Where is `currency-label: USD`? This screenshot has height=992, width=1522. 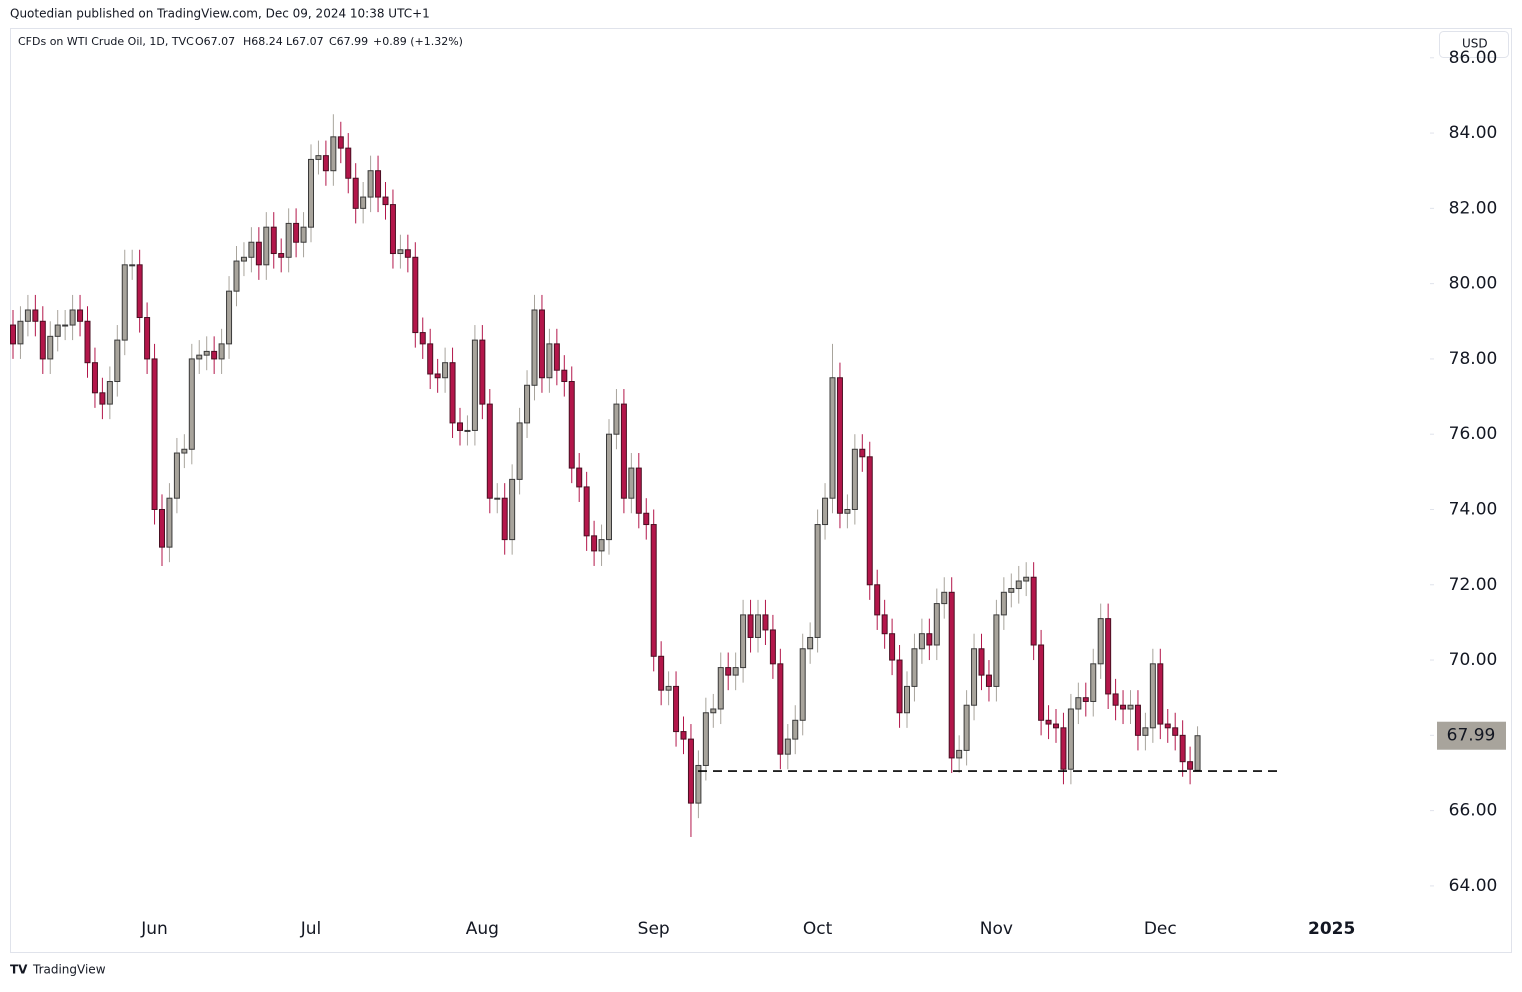 currency-label: USD is located at coordinates (1475, 44).